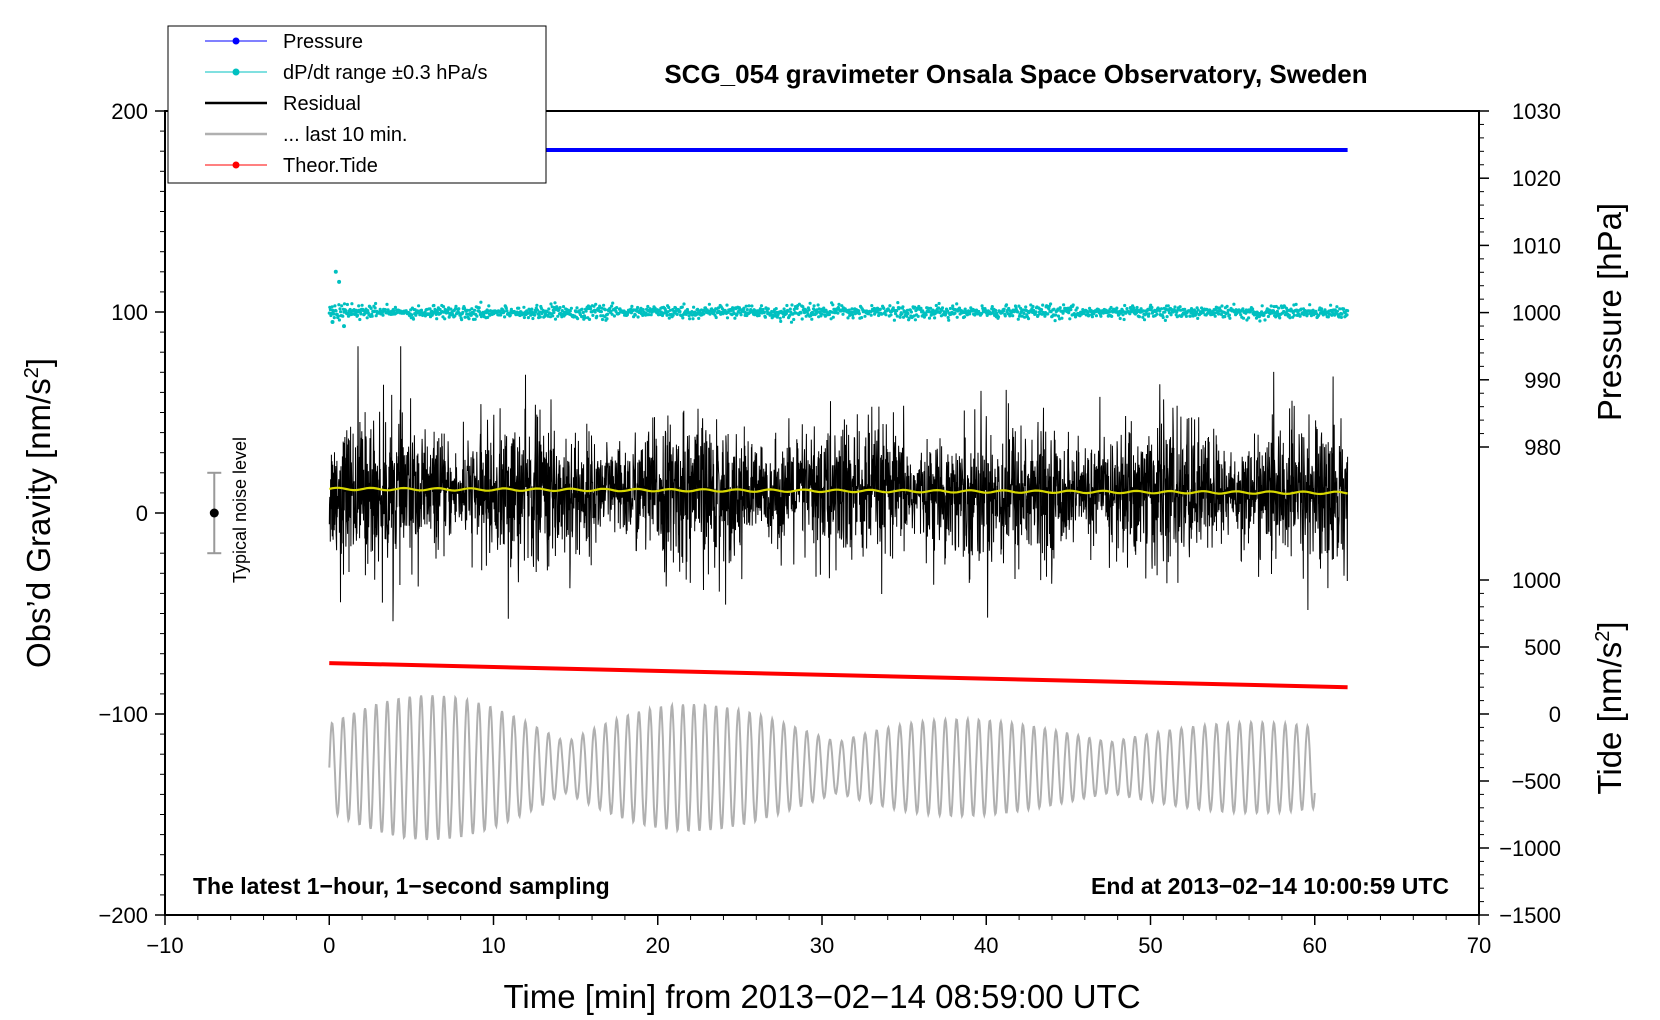  I want to click on pressure-tick-label: 990, so click(1542, 380).